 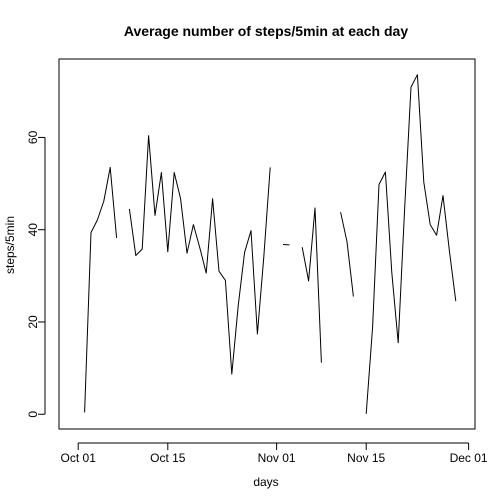 What do you see at coordinates (10, 245) in the screenshot?
I see `y-axis-label: steps/5min` at bounding box center [10, 245].